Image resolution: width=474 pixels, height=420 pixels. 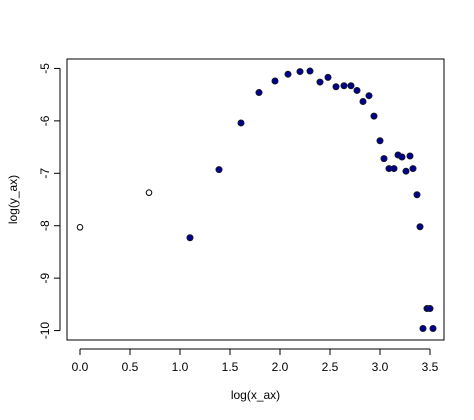 I want to click on y-tick-label: -9, so click(x=45, y=277).